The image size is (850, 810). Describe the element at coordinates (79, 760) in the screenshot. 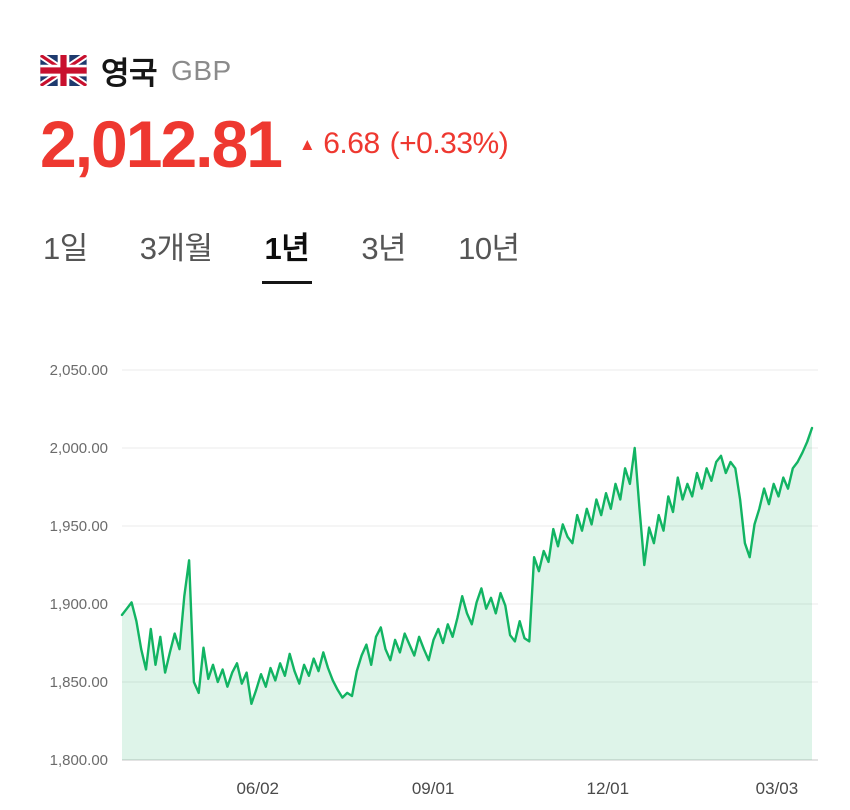

I see `y-axis-label: 1,800.00` at that location.